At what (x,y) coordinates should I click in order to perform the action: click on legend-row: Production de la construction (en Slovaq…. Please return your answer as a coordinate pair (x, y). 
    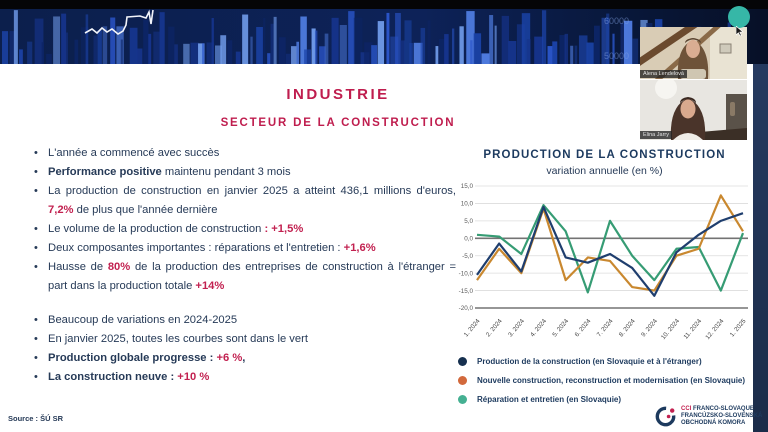
    Looking at the image, I should click on (604, 361).